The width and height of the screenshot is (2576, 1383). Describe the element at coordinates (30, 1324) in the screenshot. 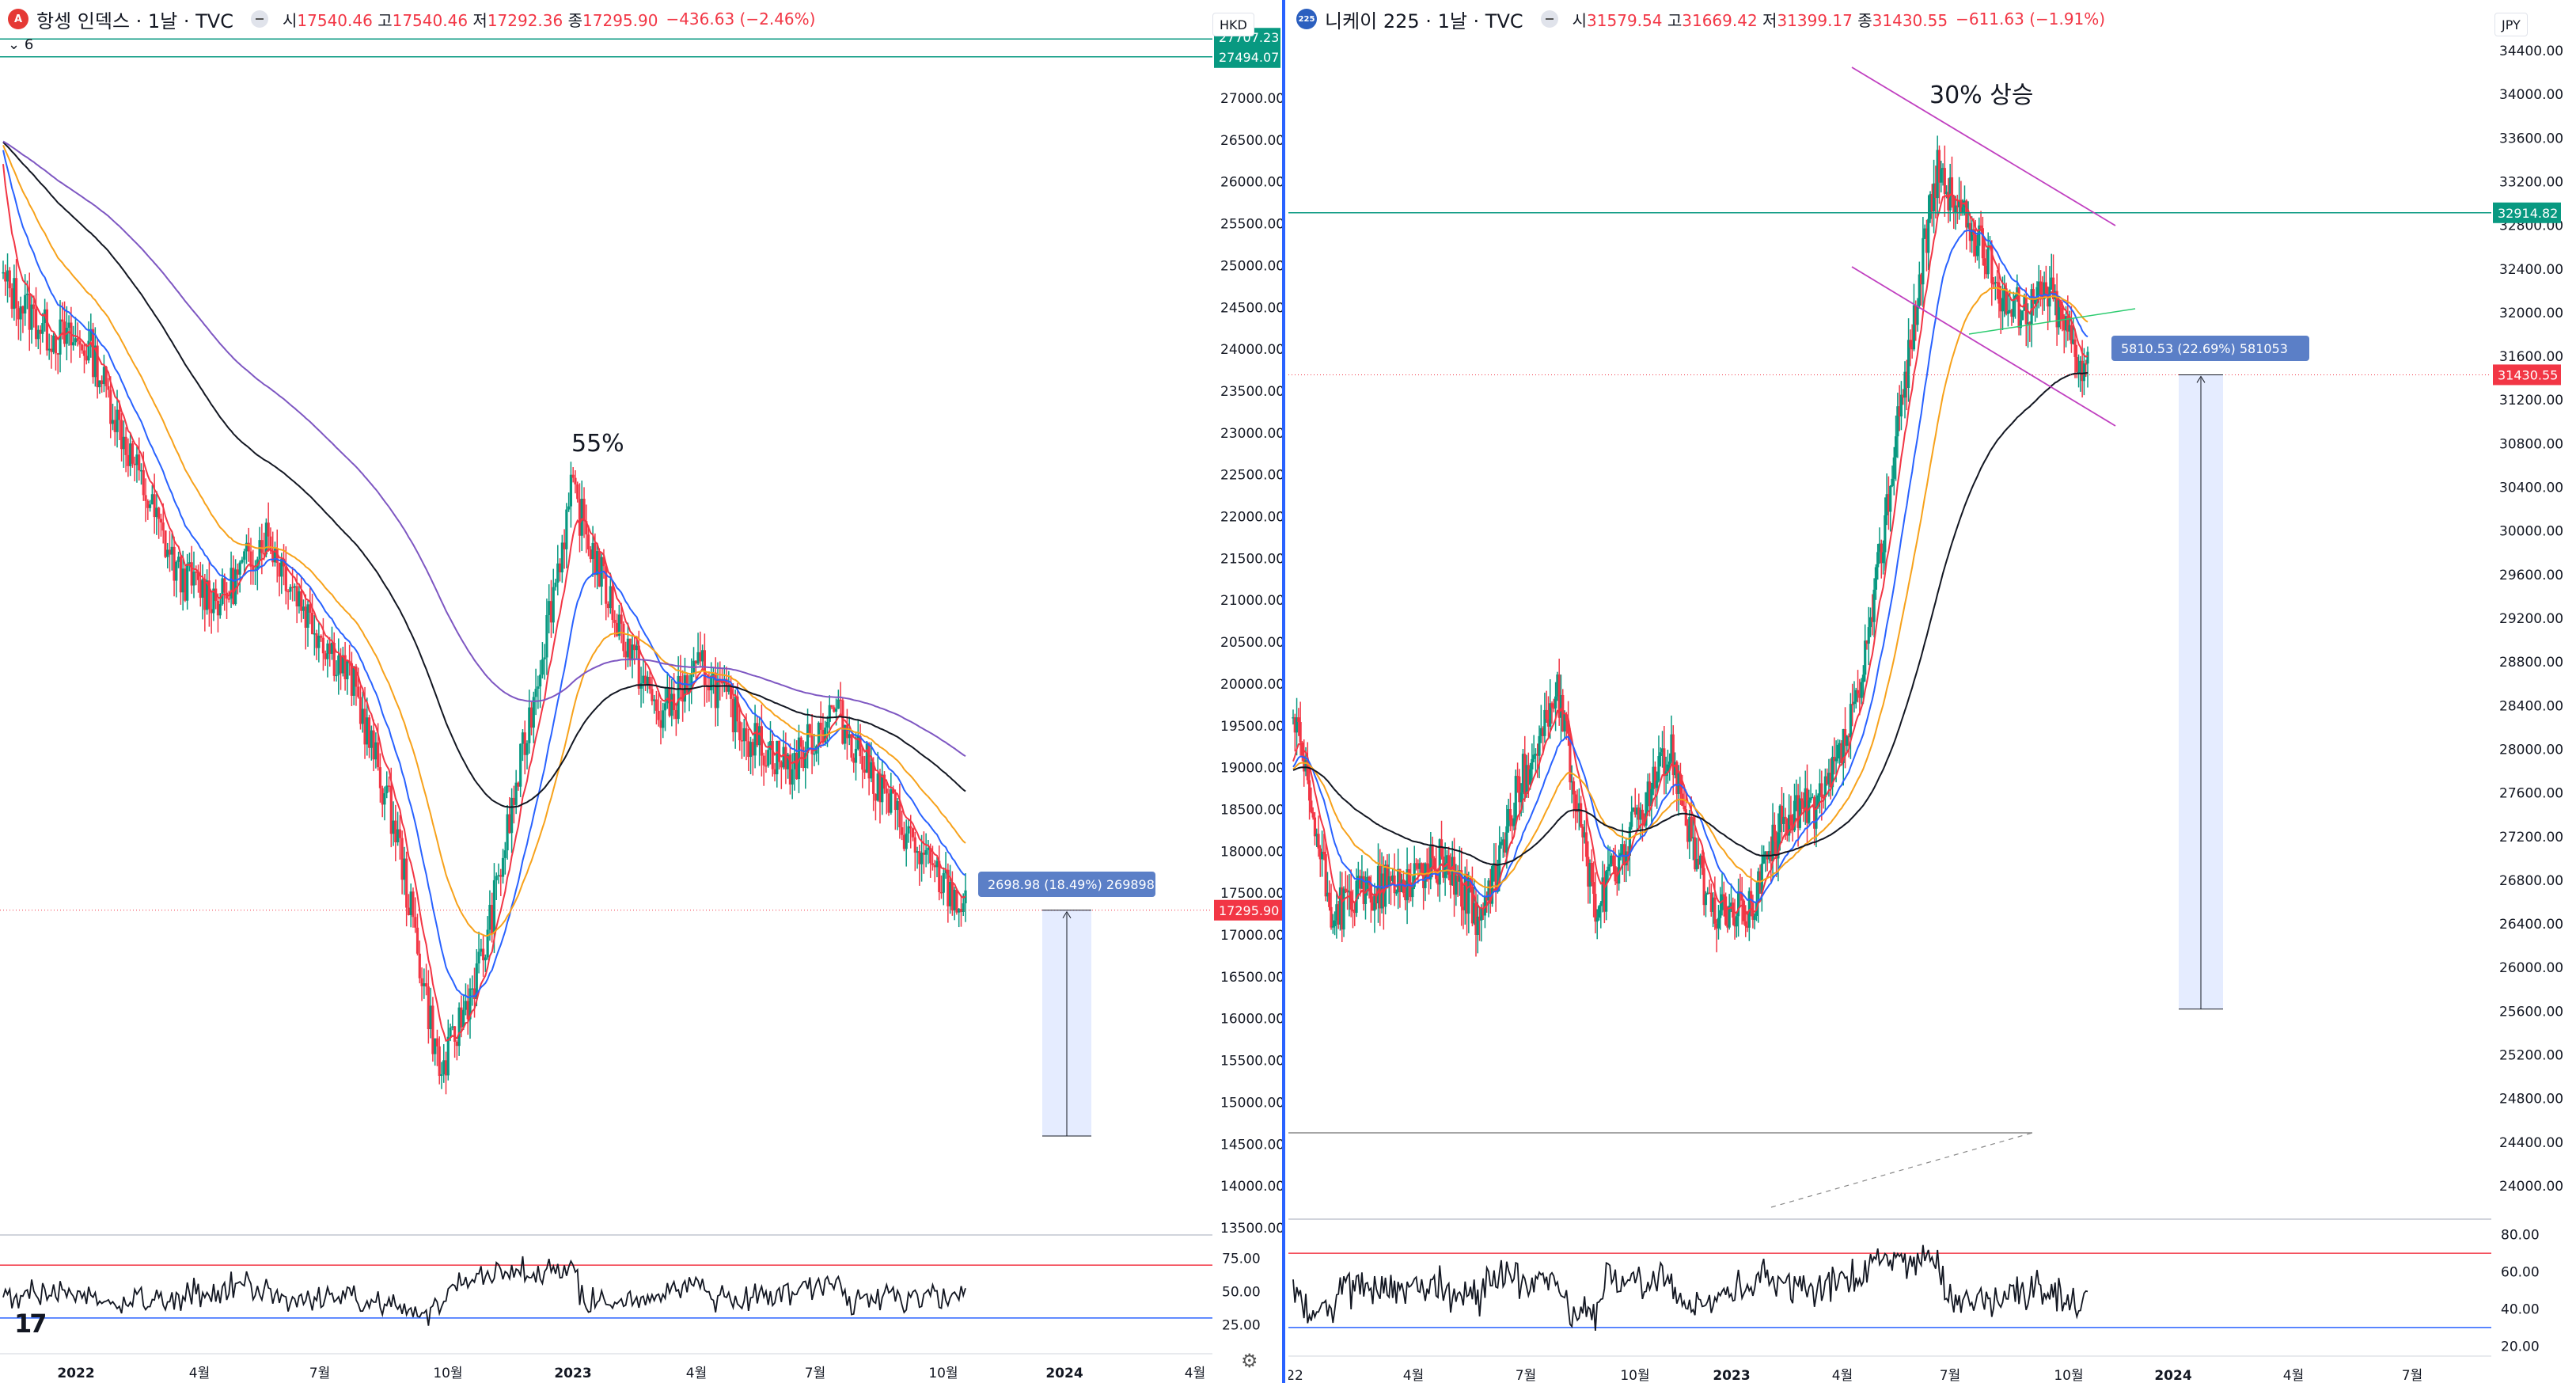

I see `tradingview-logo: 17` at that location.